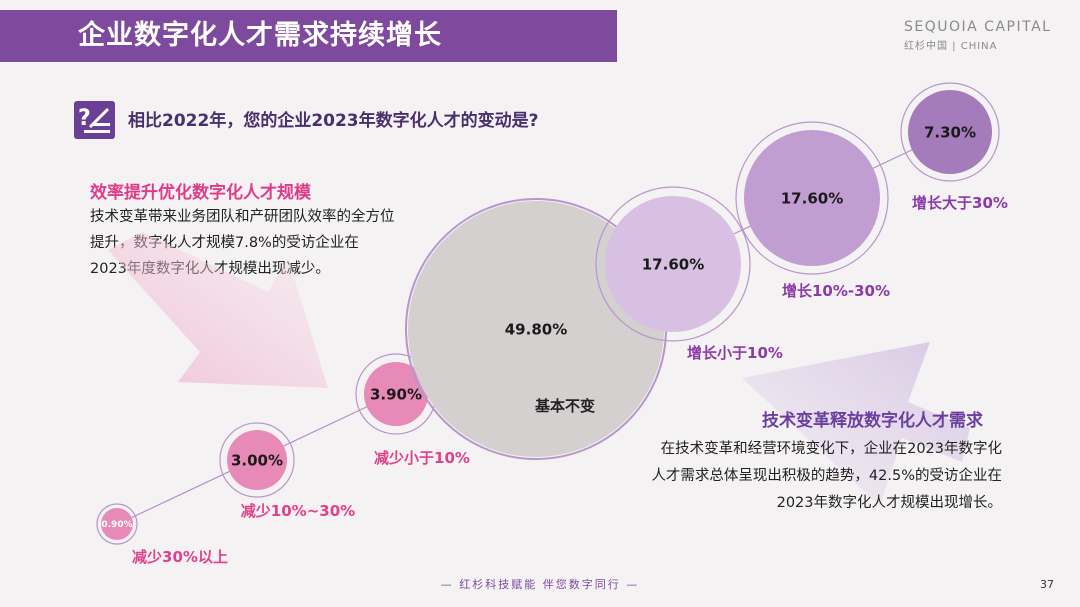 This screenshot has width=1080, height=607. What do you see at coordinates (333, 121) in the screenshot?
I see `survey-question: 相比2022年，您的企业2023年数字化人才的变动是?` at bounding box center [333, 121].